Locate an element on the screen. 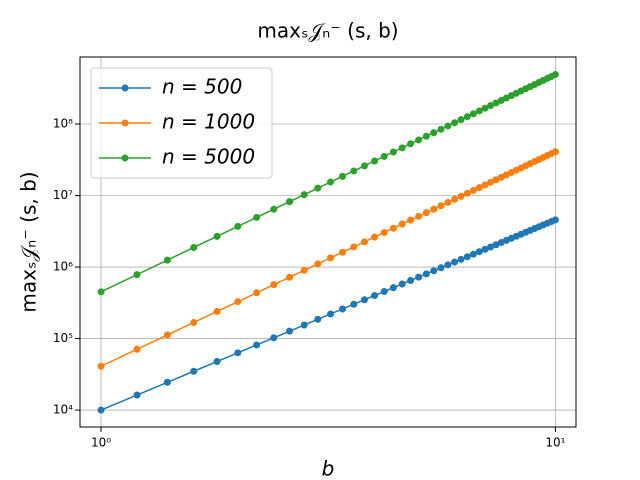 This screenshot has width=640, height=480. legend-label: n = 1000 is located at coordinates (208, 122).